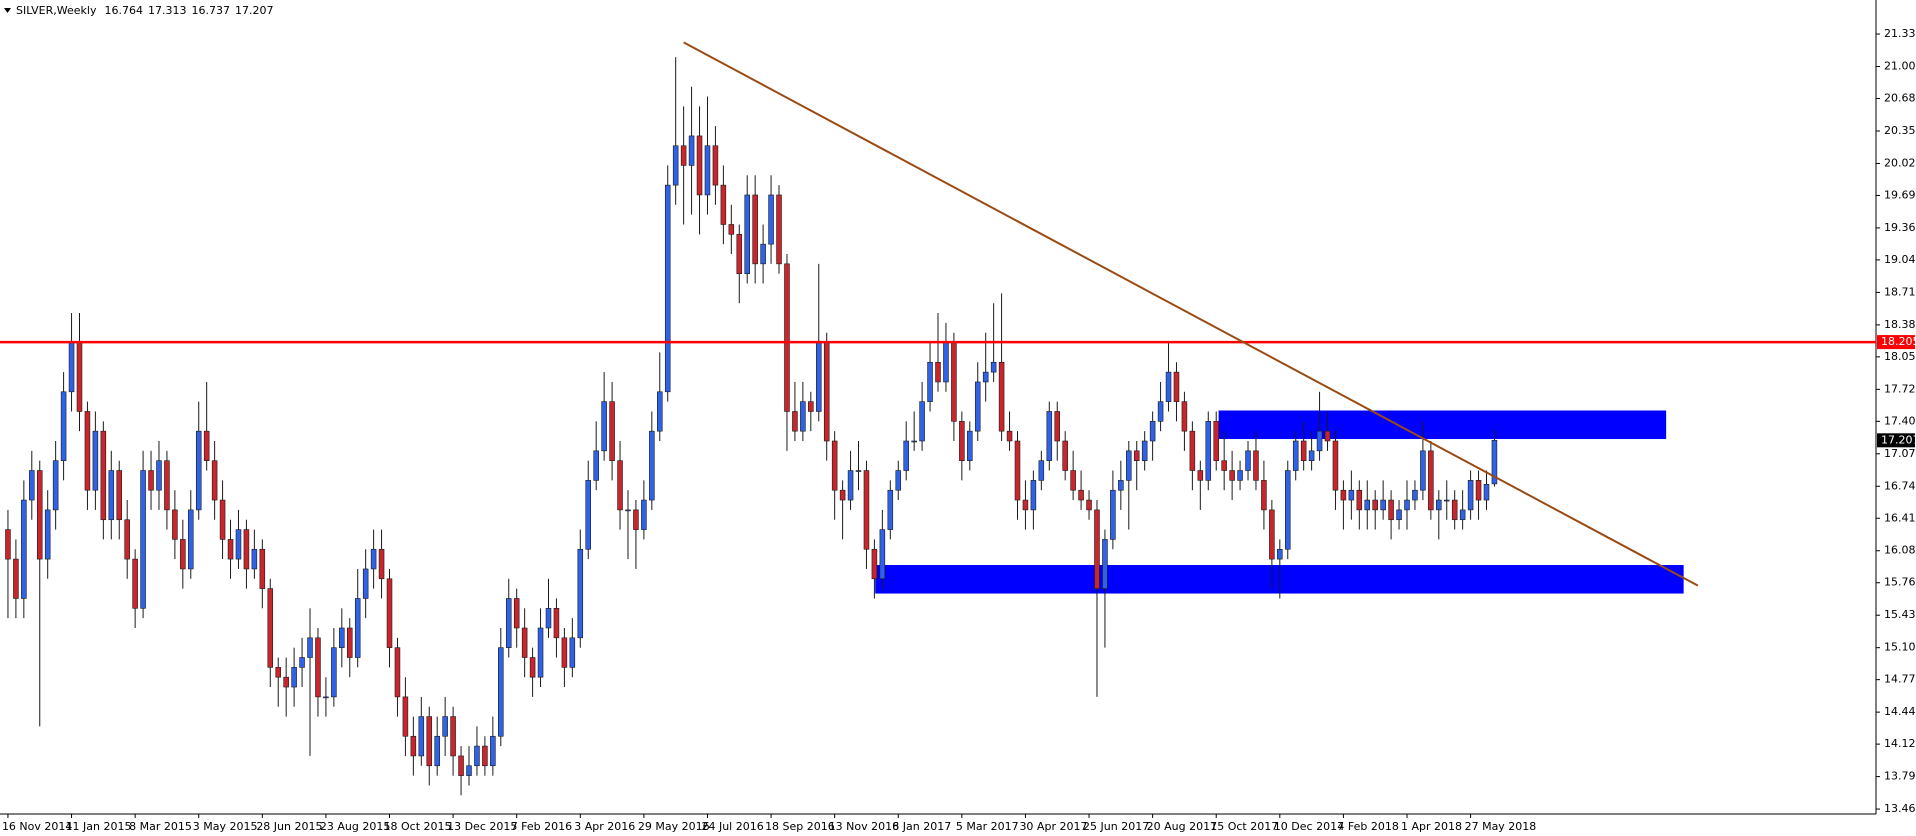 Image resolution: width=1916 pixels, height=836 pixels. I want to click on x-tick-label: 29 May 2016, so click(674, 826).